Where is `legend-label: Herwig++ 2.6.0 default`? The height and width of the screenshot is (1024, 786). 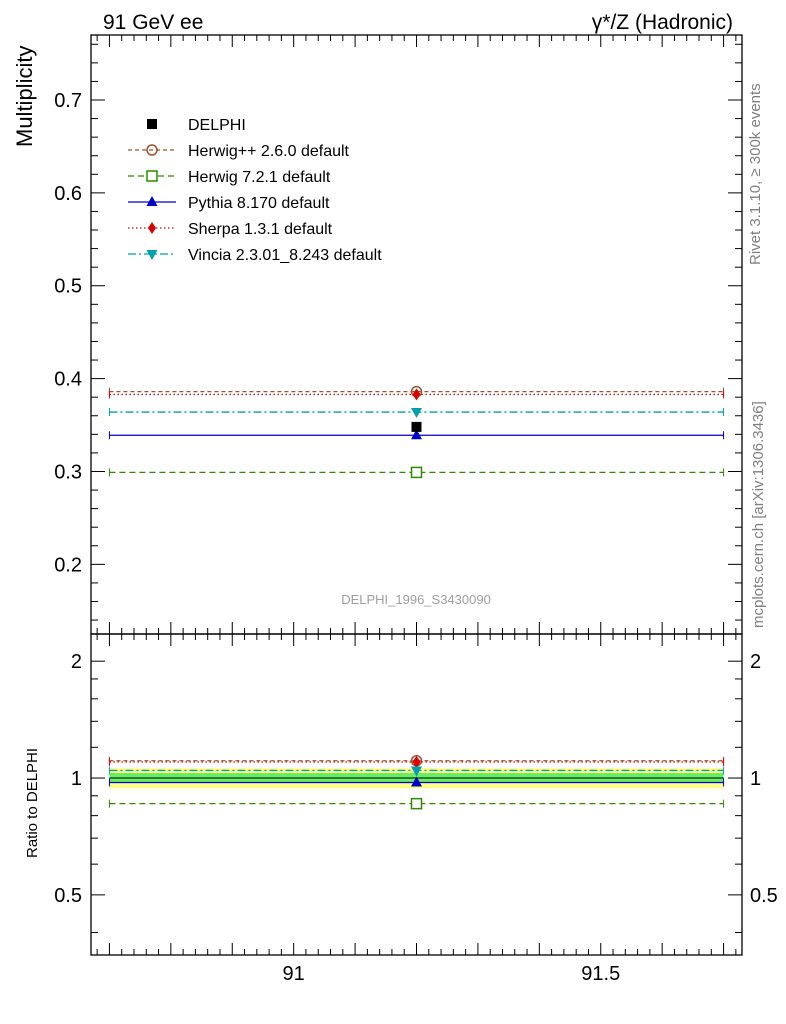
legend-label: Herwig++ 2.6.0 default is located at coordinates (269, 151).